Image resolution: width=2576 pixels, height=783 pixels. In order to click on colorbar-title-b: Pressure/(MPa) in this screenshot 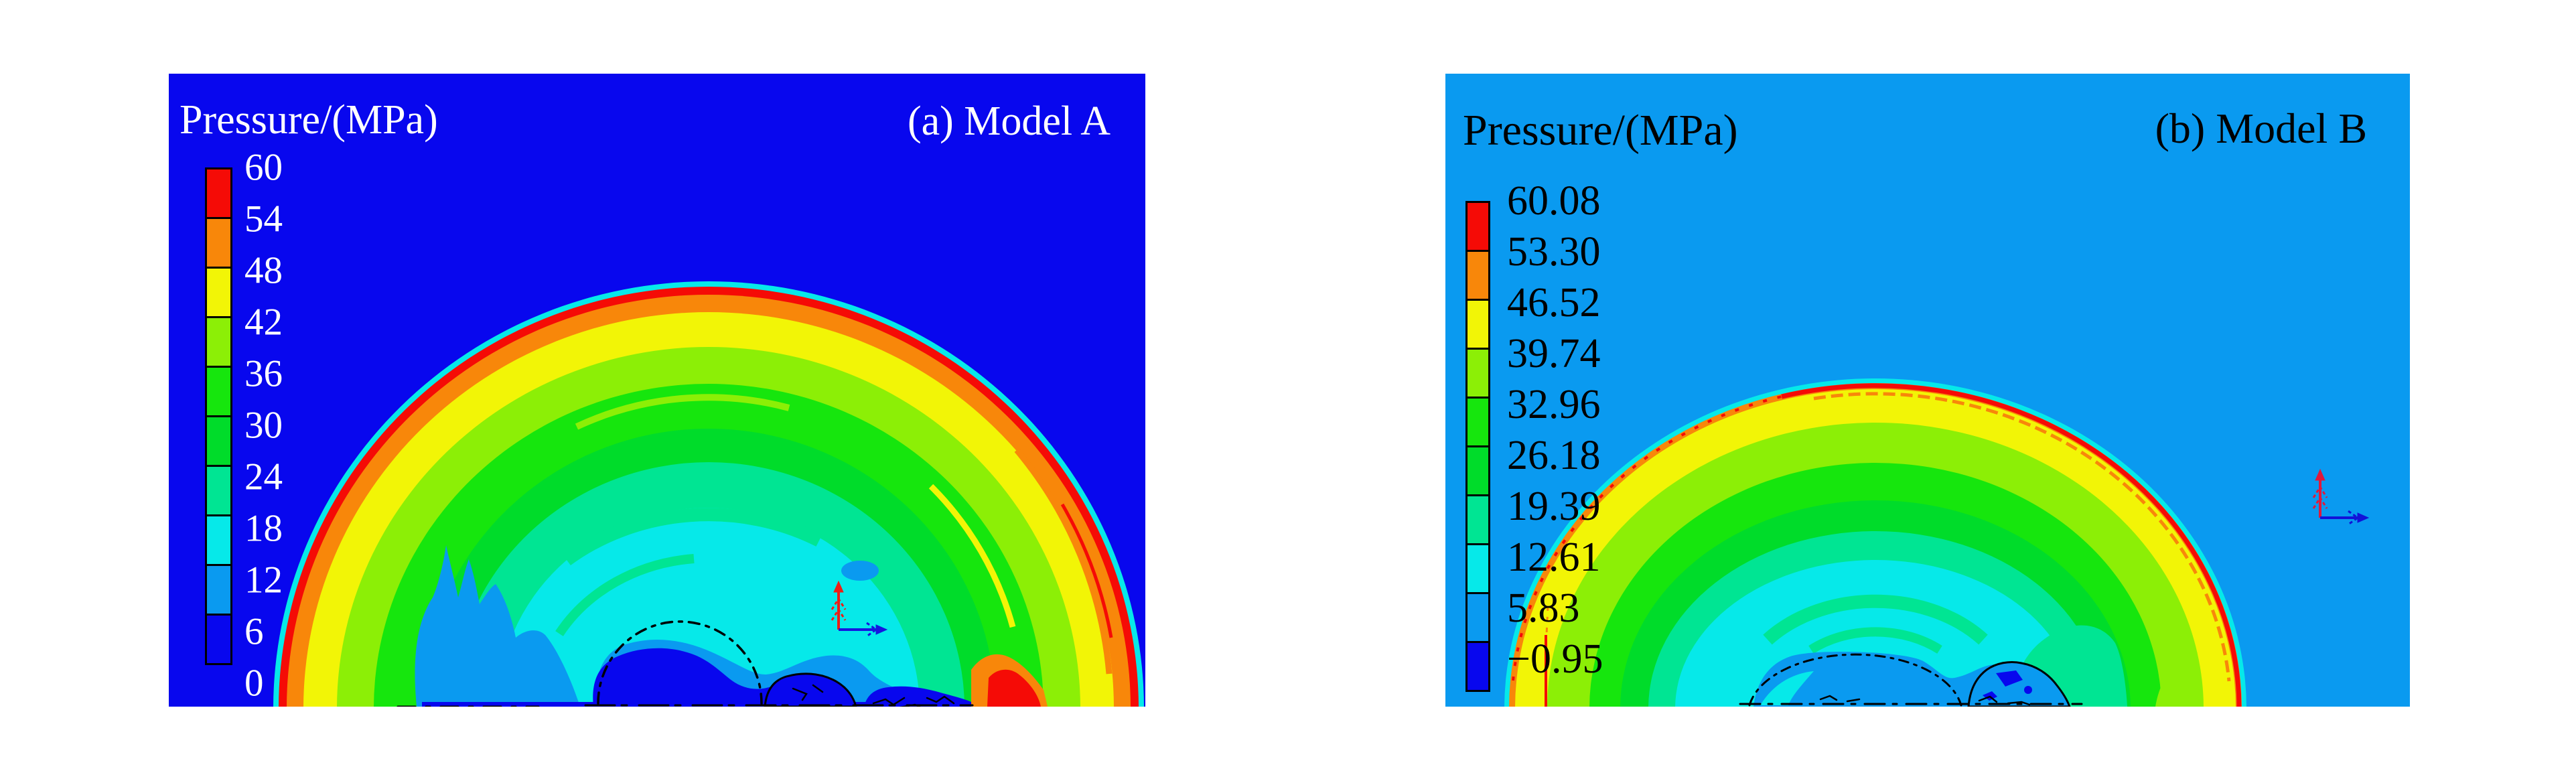, I will do `click(1600, 130)`.